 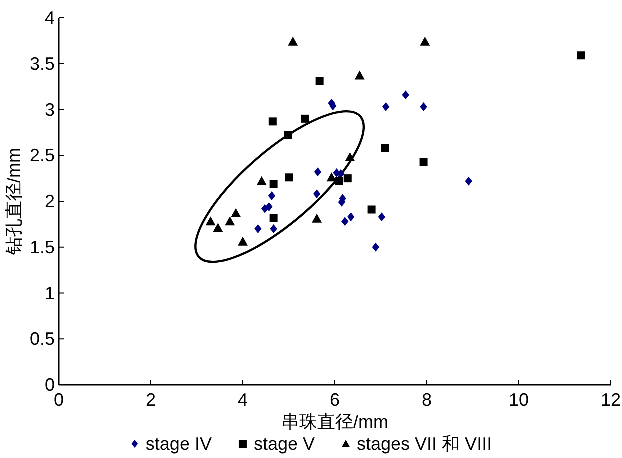 I want to click on x-tick-label: 8, so click(x=427, y=400).